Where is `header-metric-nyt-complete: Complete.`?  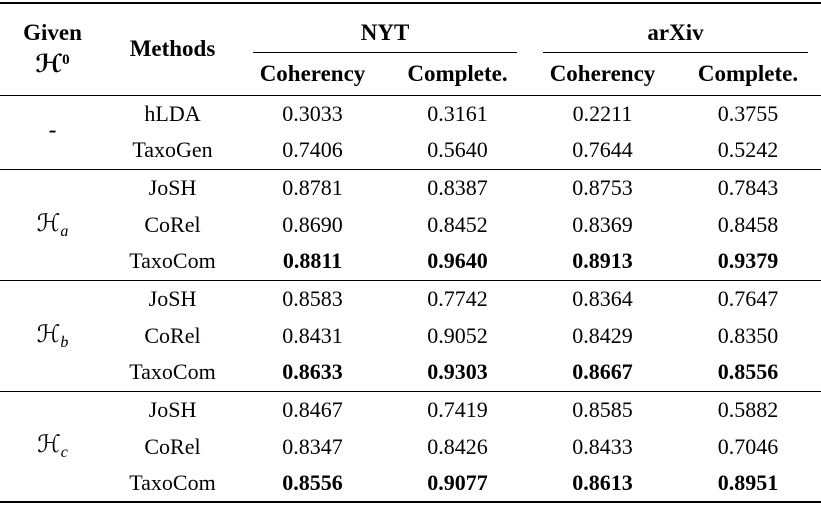
header-metric-nyt-complete: Complete. is located at coordinates (457, 73).